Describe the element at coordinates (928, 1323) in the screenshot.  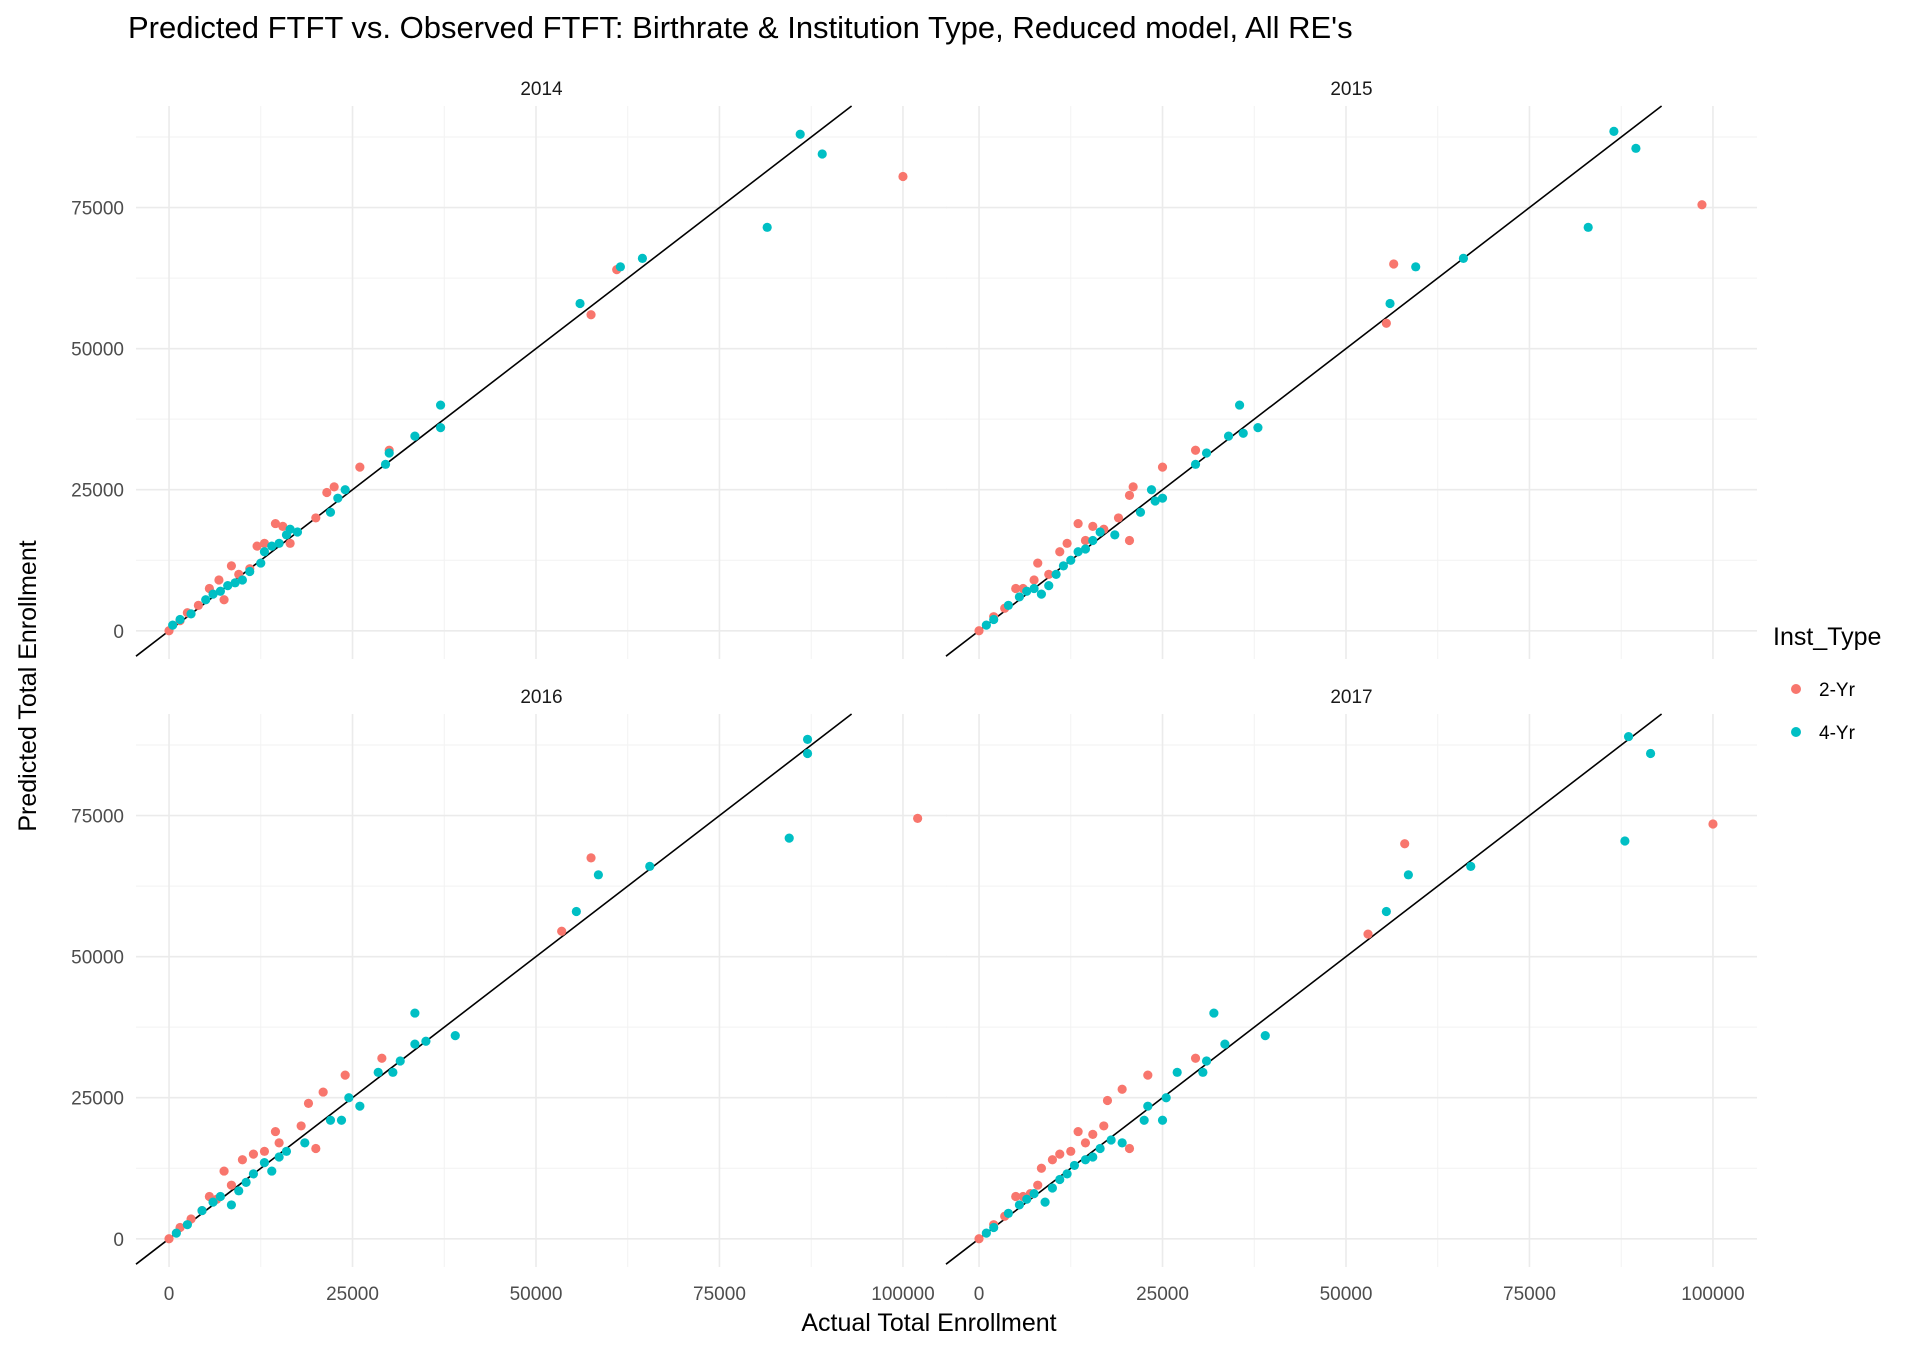
I see `x-axis-title: Actual Total Enrollment` at that location.